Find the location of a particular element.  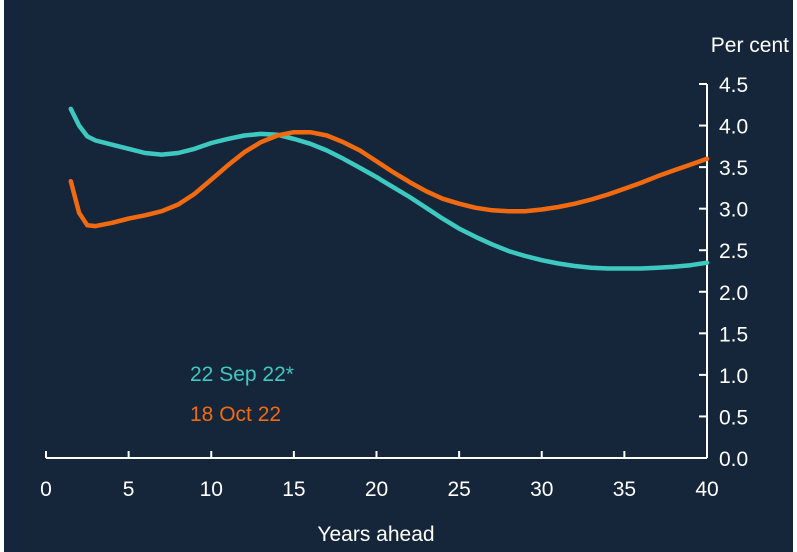

legend-label-22-sep-22: 22 Sep 22* is located at coordinates (242, 374).